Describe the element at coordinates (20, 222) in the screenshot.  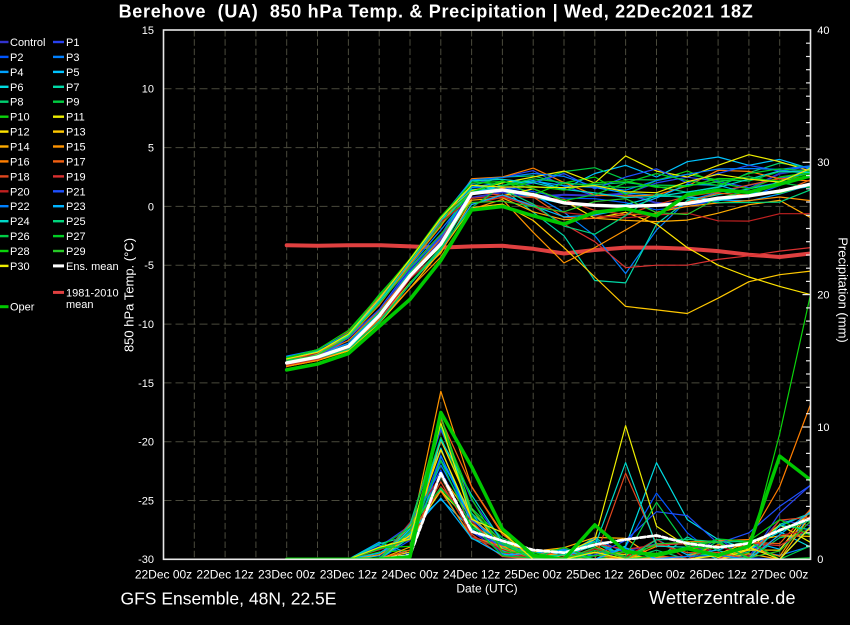
I see `svg-text: P24` at that location.